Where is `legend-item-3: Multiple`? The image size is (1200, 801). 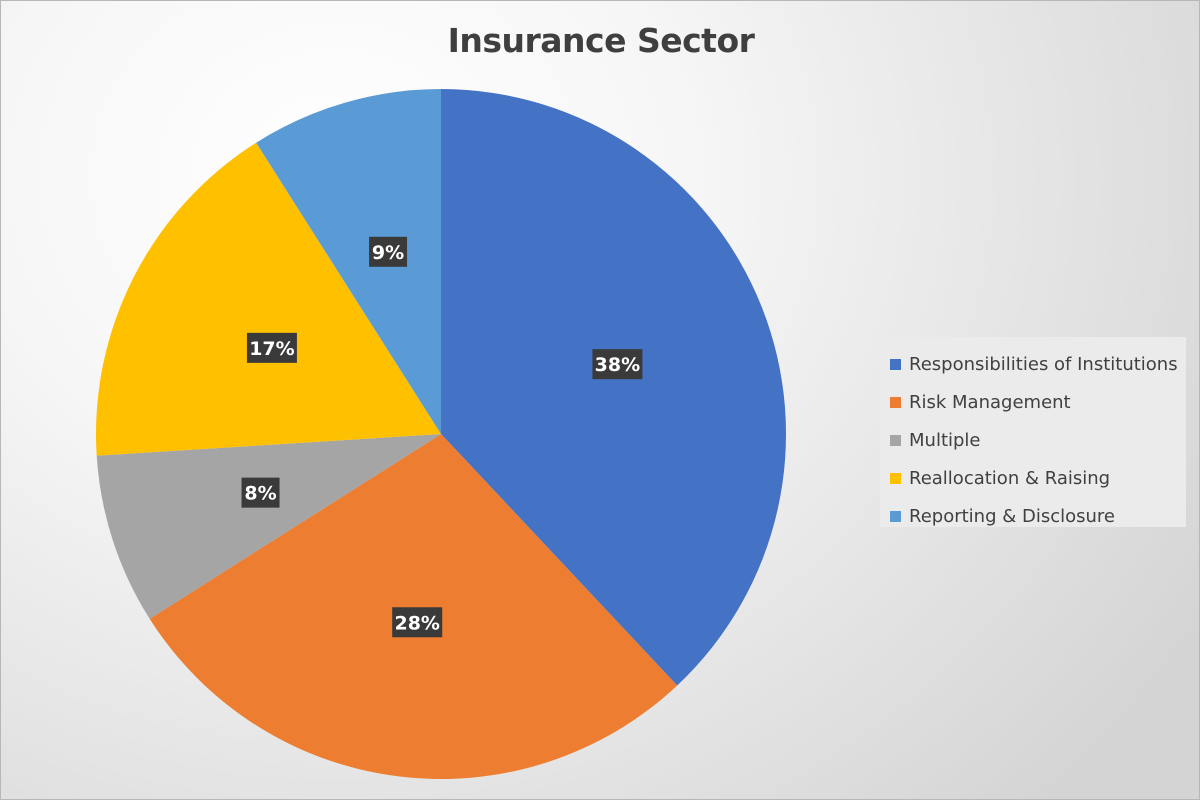 legend-item-3: Multiple is located at coordinates (1033, 440).